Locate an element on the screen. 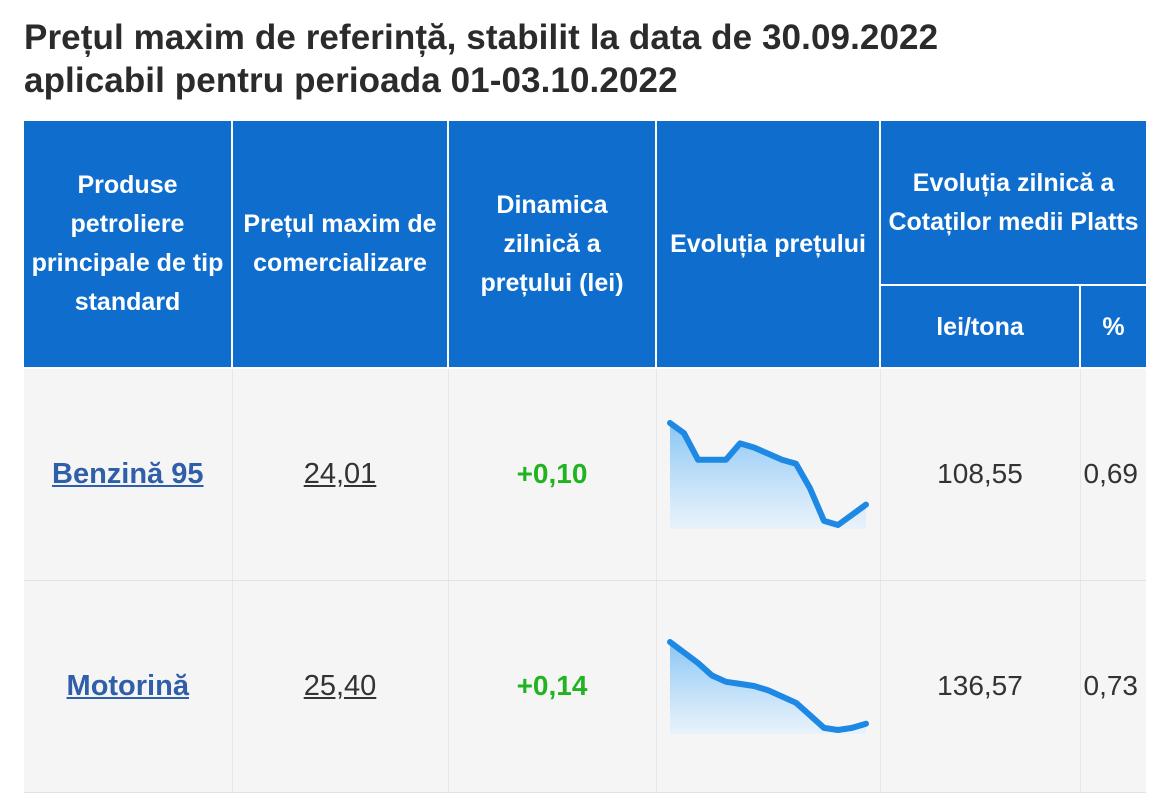 This screenshot has width=1166, height=800. header-pret-maxim: Prețul maxim de comercializare is located at coordinates (340, 245).